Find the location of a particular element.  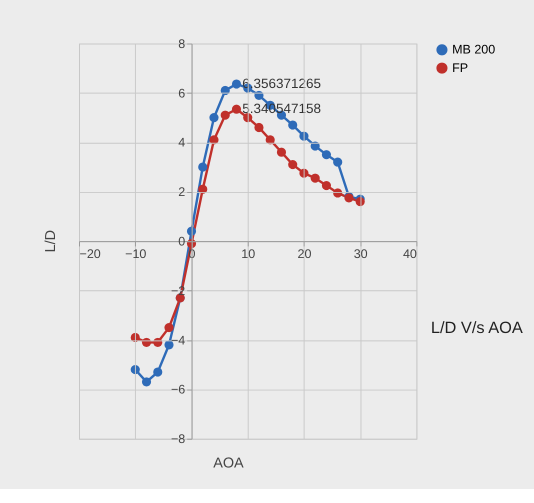

x-tick-label: 10 is located at coordinates (248, 253).